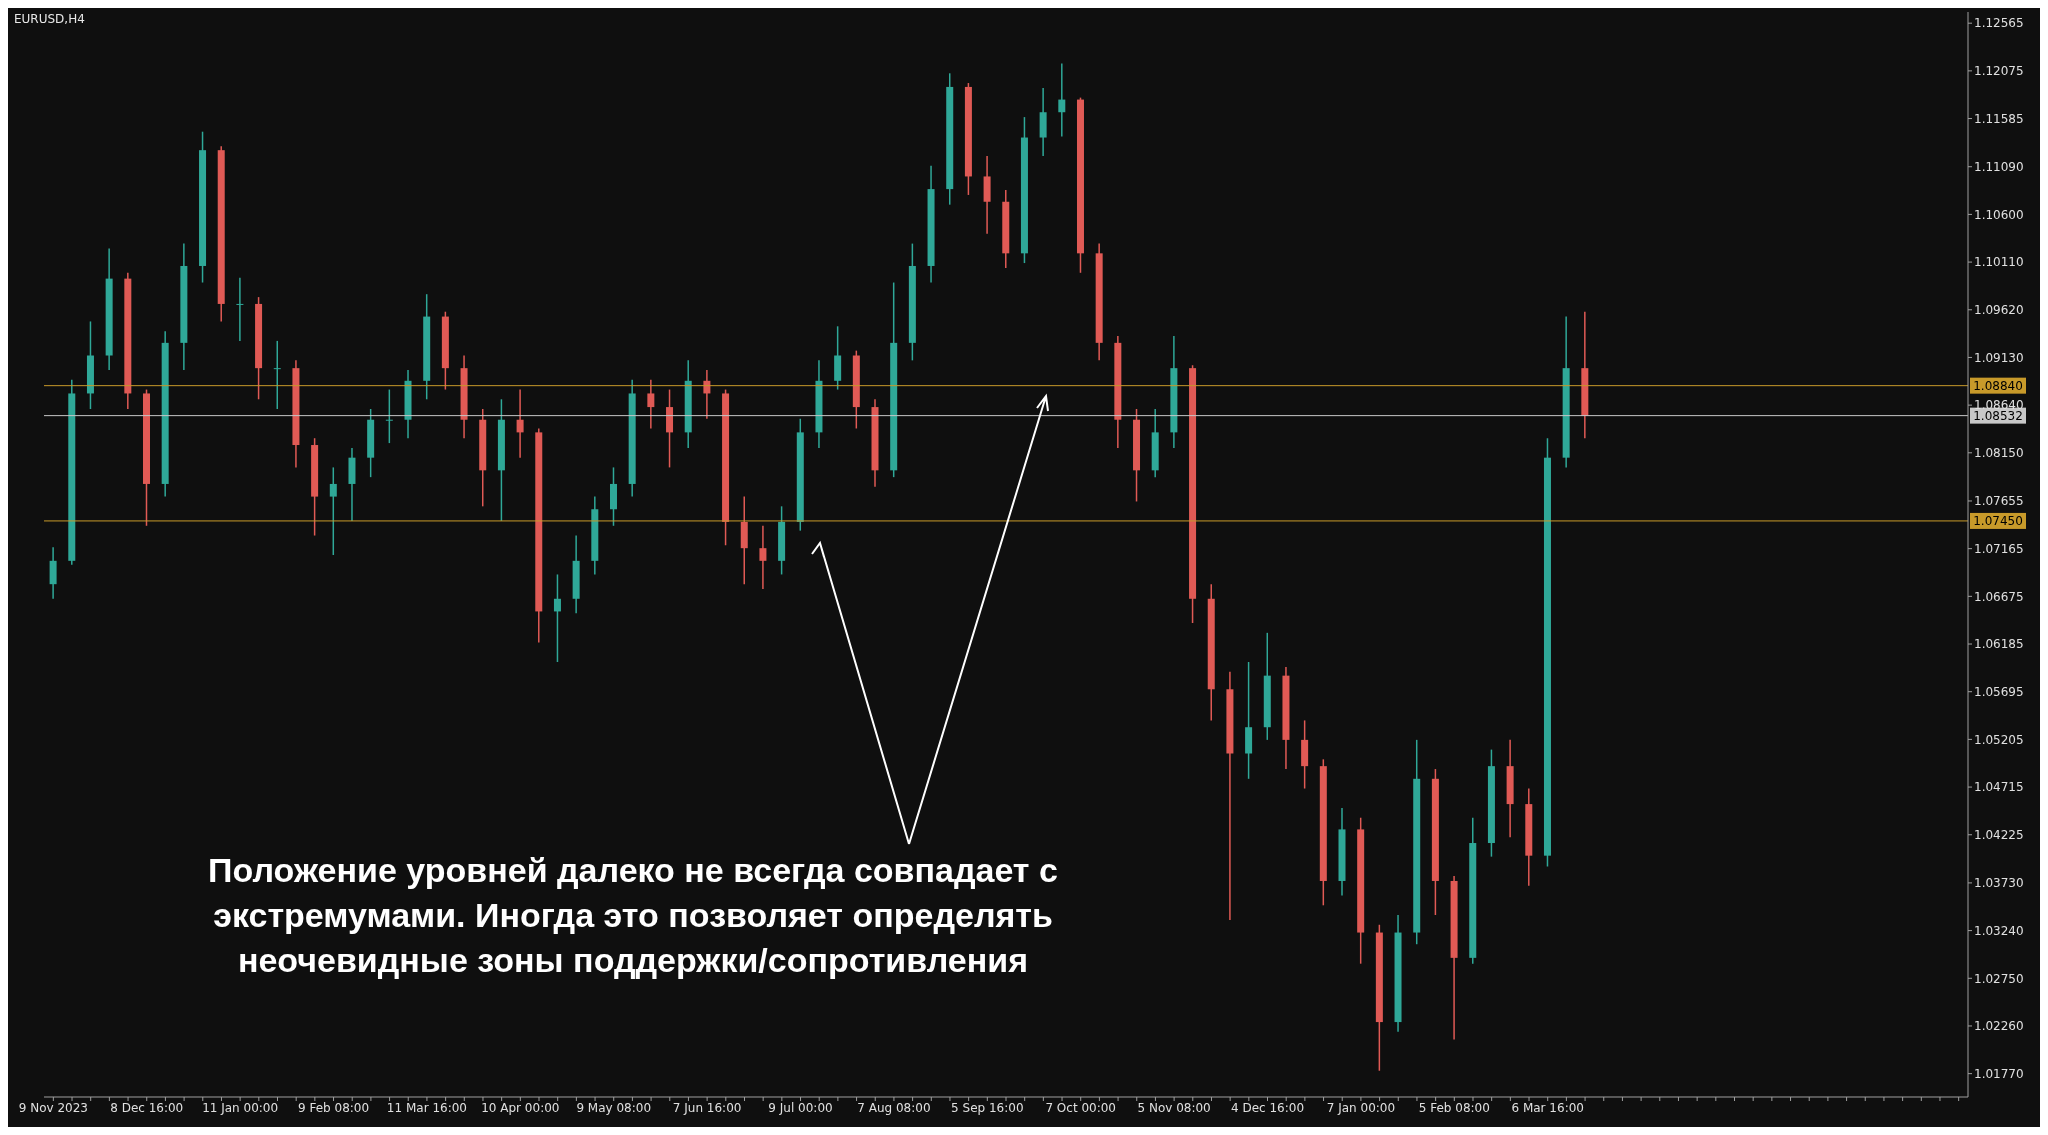 The width and height of the screenshot is (2048, 1135). I want to click on x-tick-label: 6 Mar 16:00, so click(1547, 1107).